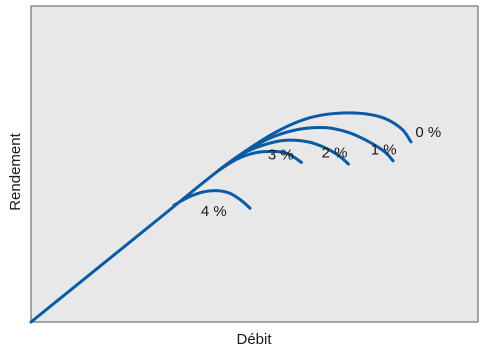  I want to click on curve-label-0: 0 %, so click(428, 132).